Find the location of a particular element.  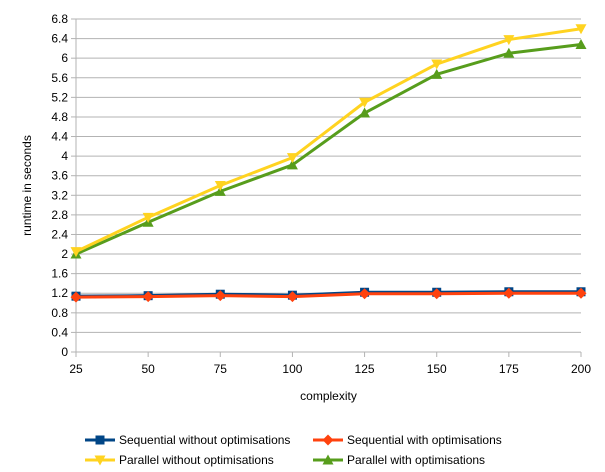

x-axis-title: complexity is located at coordinates (328, 396).